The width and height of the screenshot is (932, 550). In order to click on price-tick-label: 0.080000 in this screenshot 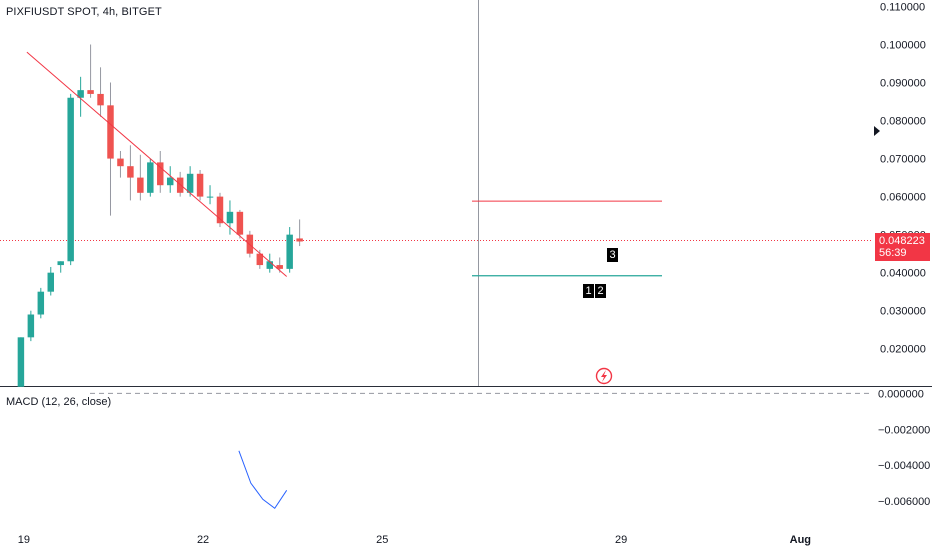, I will do `click(903, 122)`.